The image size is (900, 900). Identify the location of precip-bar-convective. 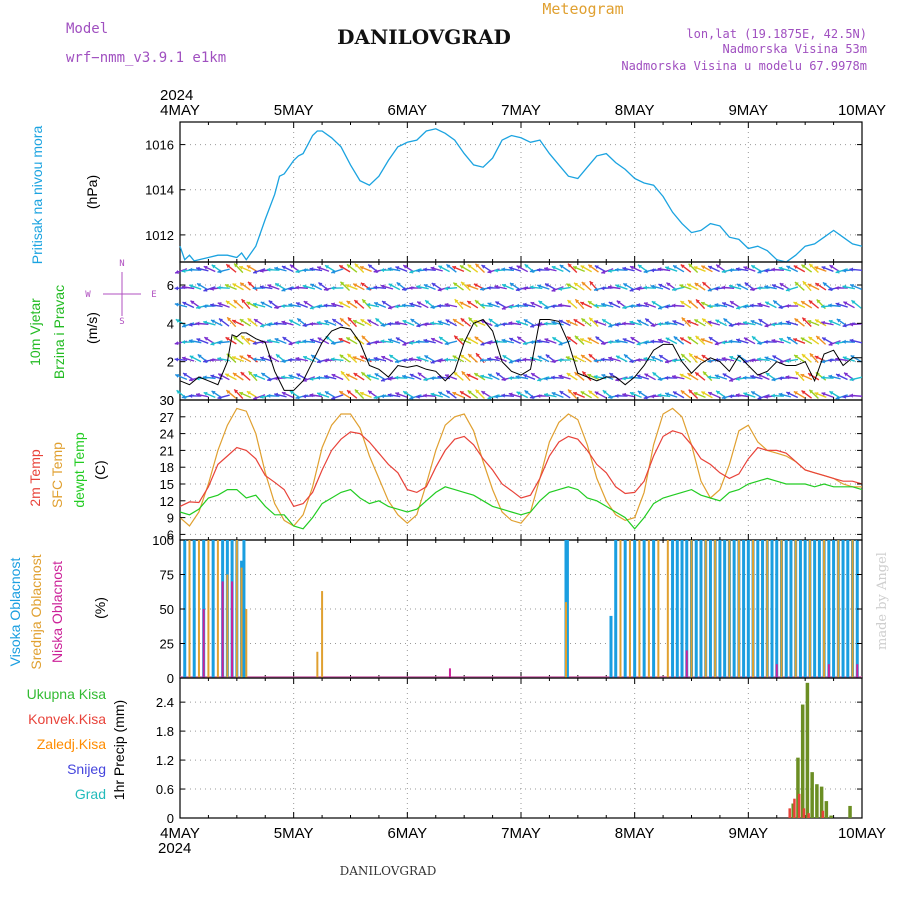
(823, 814).